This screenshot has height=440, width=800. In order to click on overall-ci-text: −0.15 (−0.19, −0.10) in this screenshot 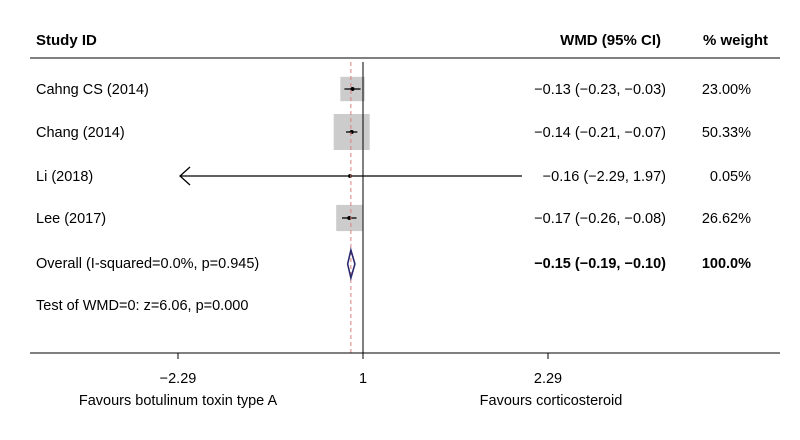, I will do `click(600, 264)`.